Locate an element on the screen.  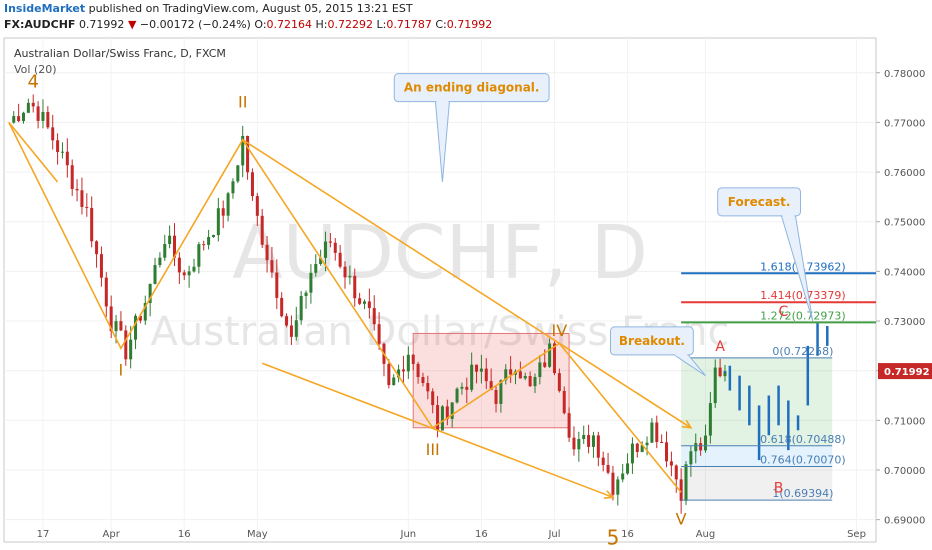
y-tick-label: 0.76000 is located at coordinates (904, 173).